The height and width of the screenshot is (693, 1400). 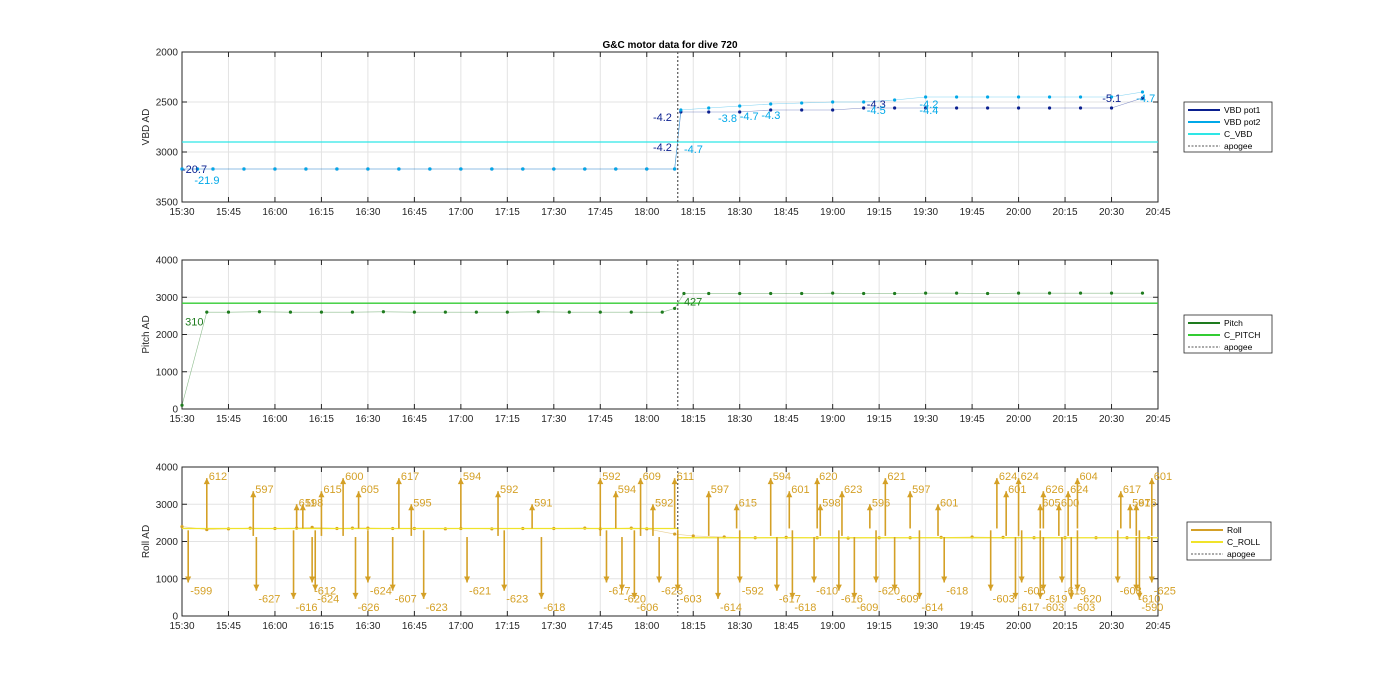 I want to click on roll-up-label: 601, so click(x=800, y=490).